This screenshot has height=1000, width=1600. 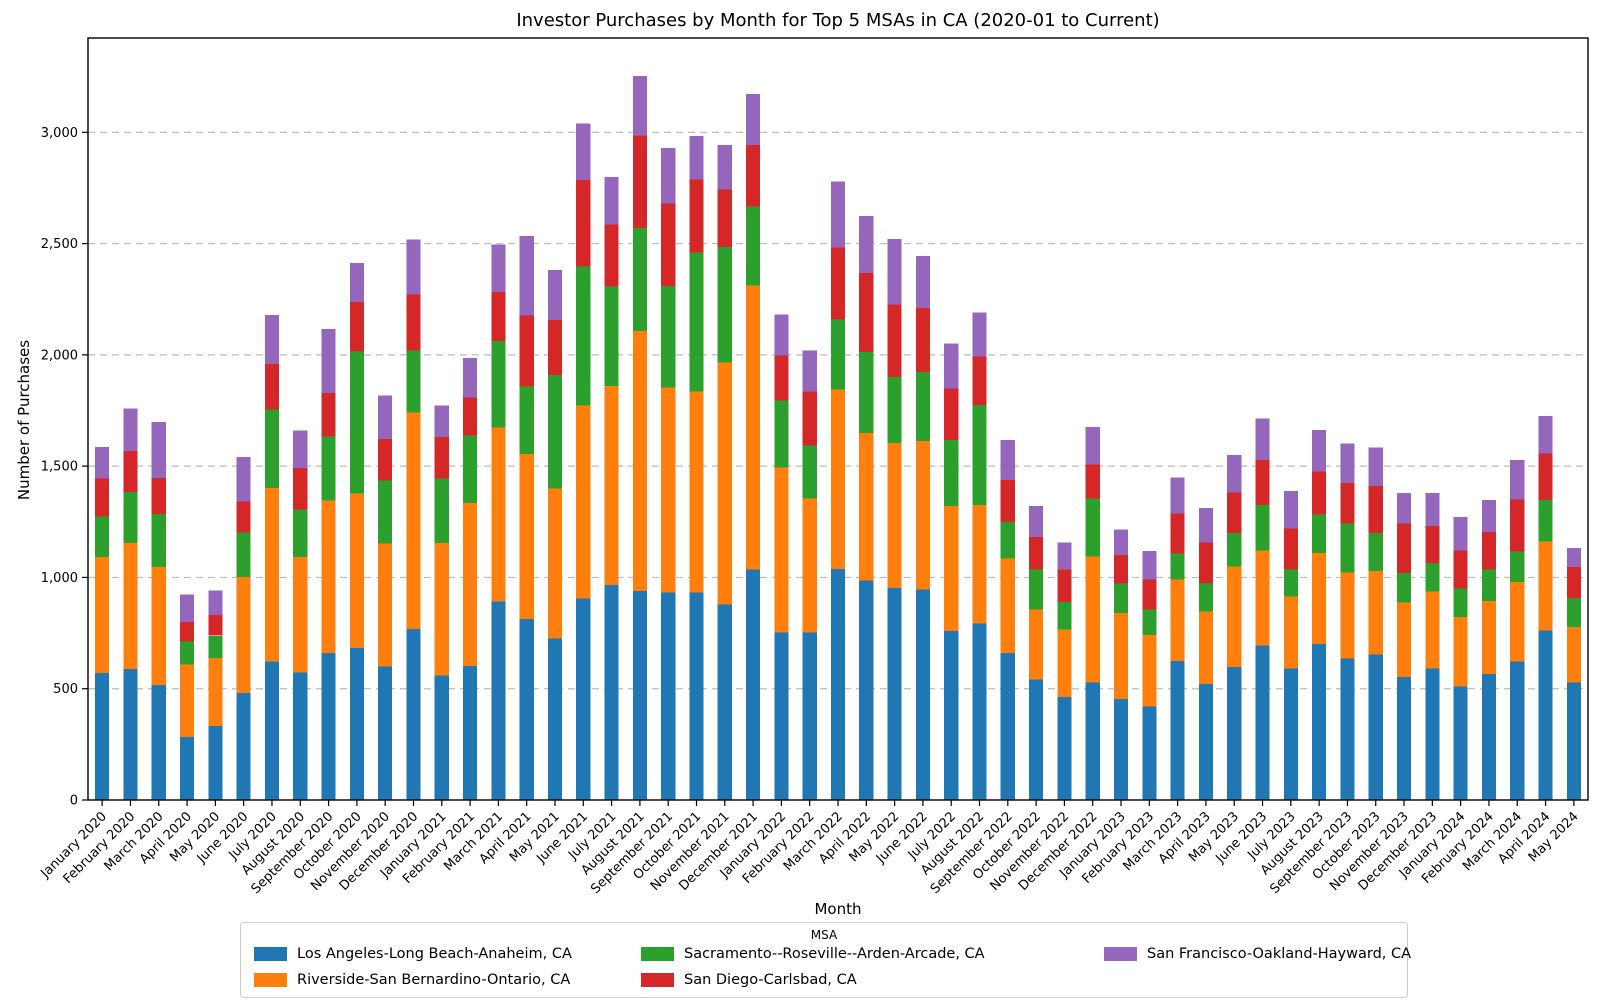 I want to click on legend-swatch, so click(x=657, y=980).